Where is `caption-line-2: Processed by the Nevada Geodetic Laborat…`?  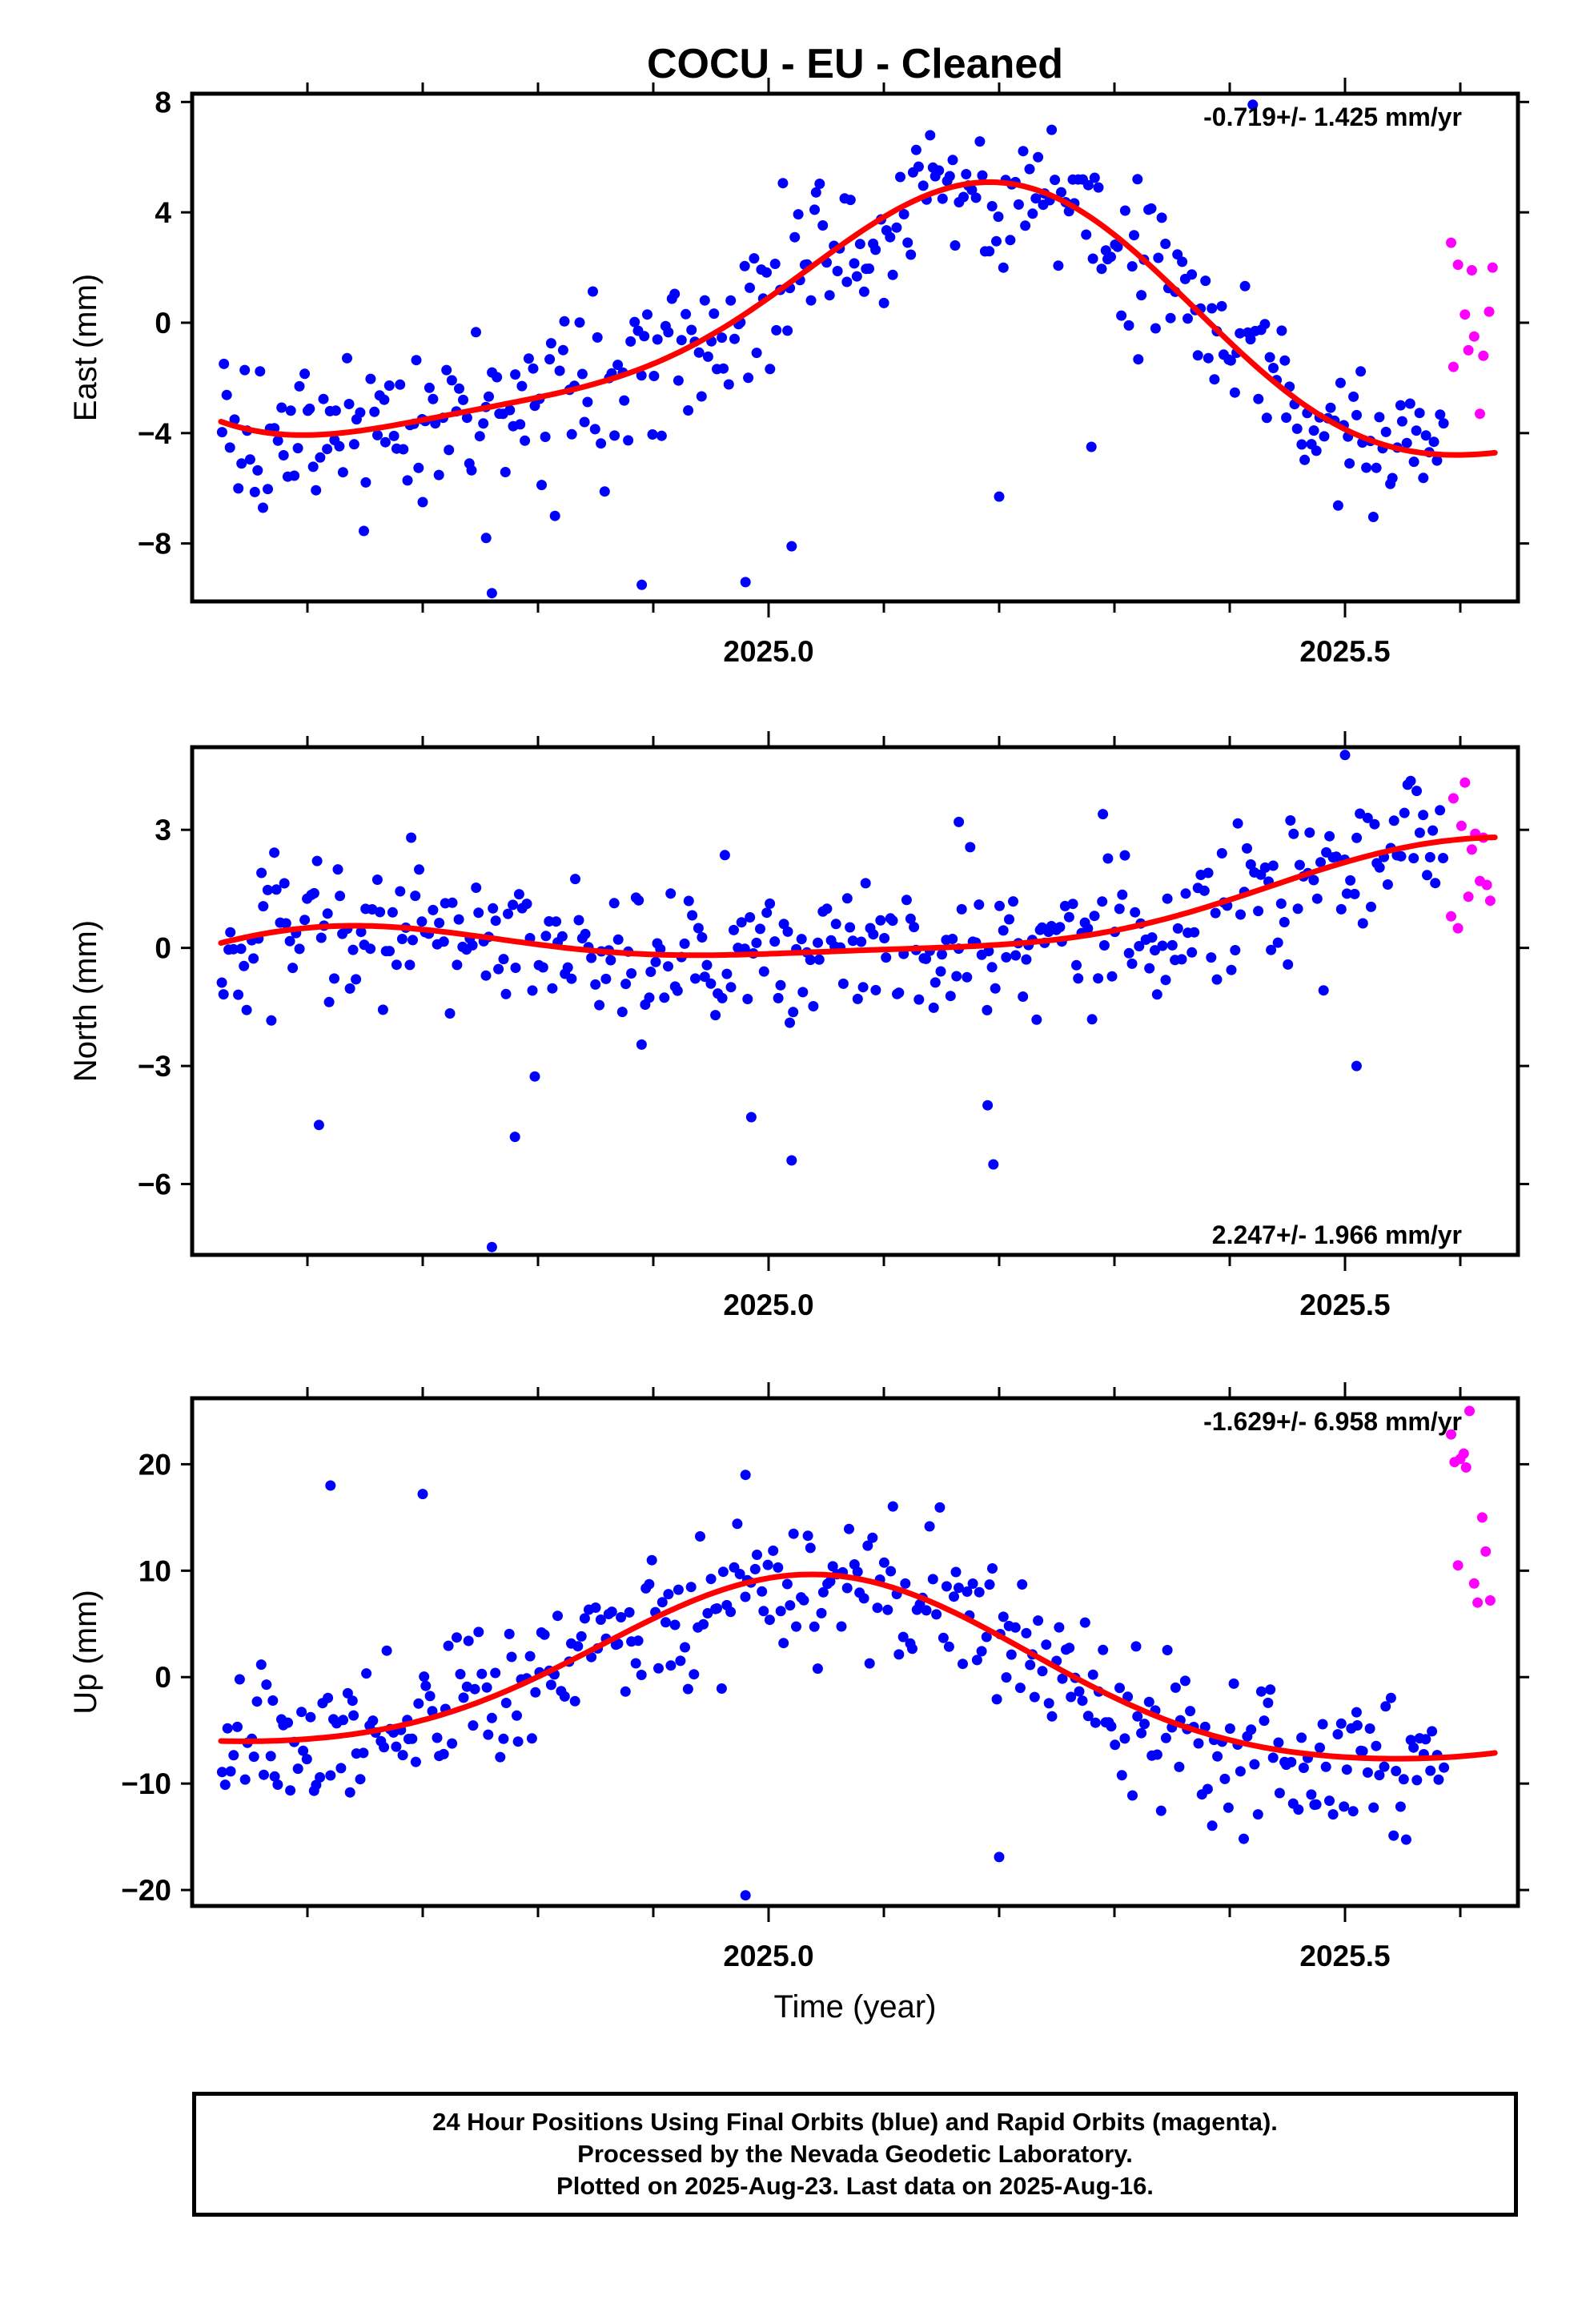 caption-line-2: Processed by the Nevada Geodetic Laborat… is located at coordinates (855, 2154).